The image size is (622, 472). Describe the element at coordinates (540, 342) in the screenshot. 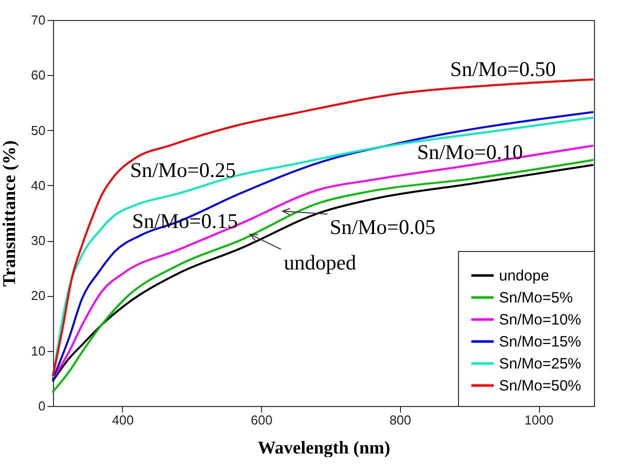

I see `legend-label: Sn/Mo=15%` at that location.